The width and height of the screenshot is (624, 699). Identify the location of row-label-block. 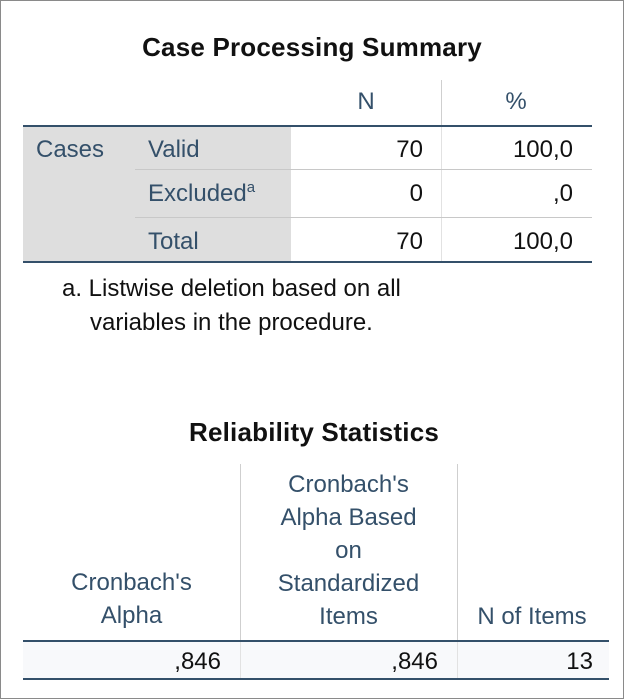
(157, 194).